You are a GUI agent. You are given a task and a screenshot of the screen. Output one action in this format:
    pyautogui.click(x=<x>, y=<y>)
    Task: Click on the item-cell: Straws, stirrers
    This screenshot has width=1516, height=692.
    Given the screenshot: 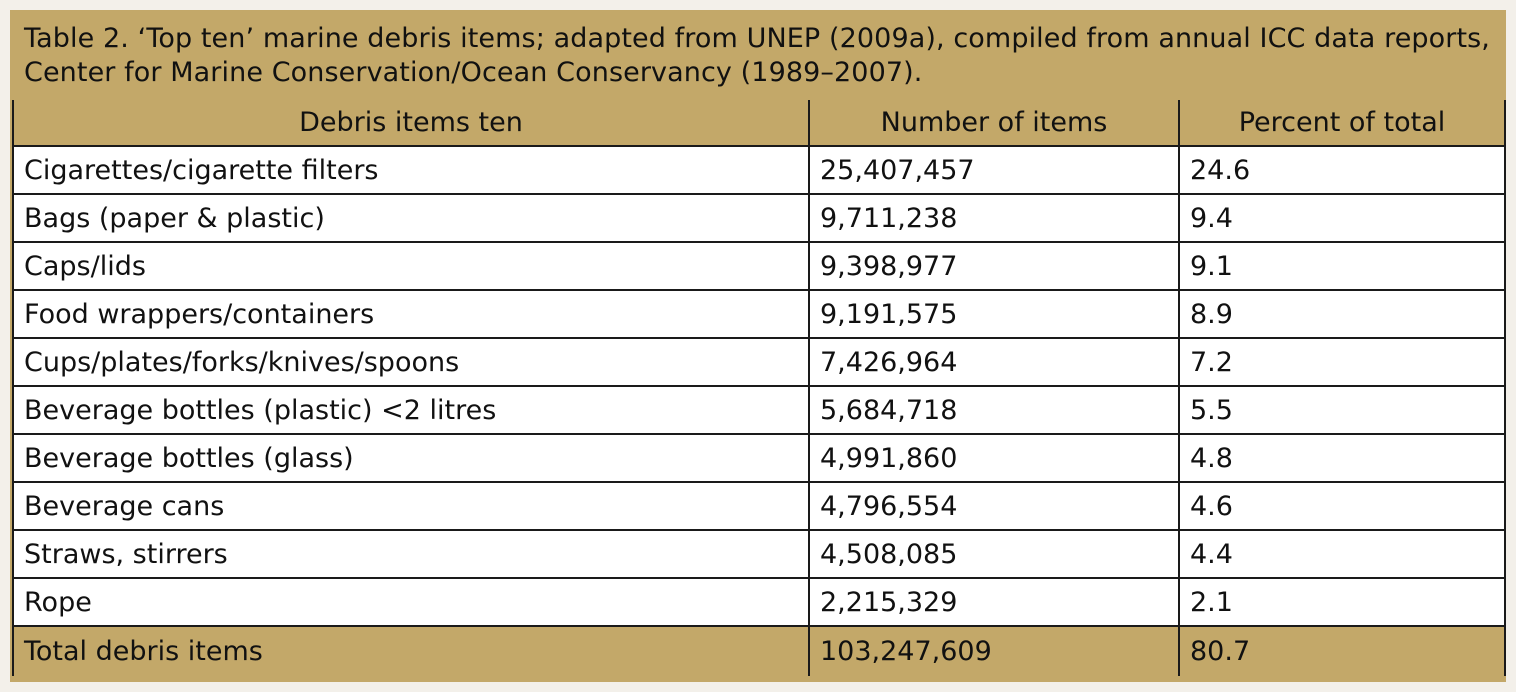 What is the action you would take?
    pyautogui.click(x=411, y=554)
    